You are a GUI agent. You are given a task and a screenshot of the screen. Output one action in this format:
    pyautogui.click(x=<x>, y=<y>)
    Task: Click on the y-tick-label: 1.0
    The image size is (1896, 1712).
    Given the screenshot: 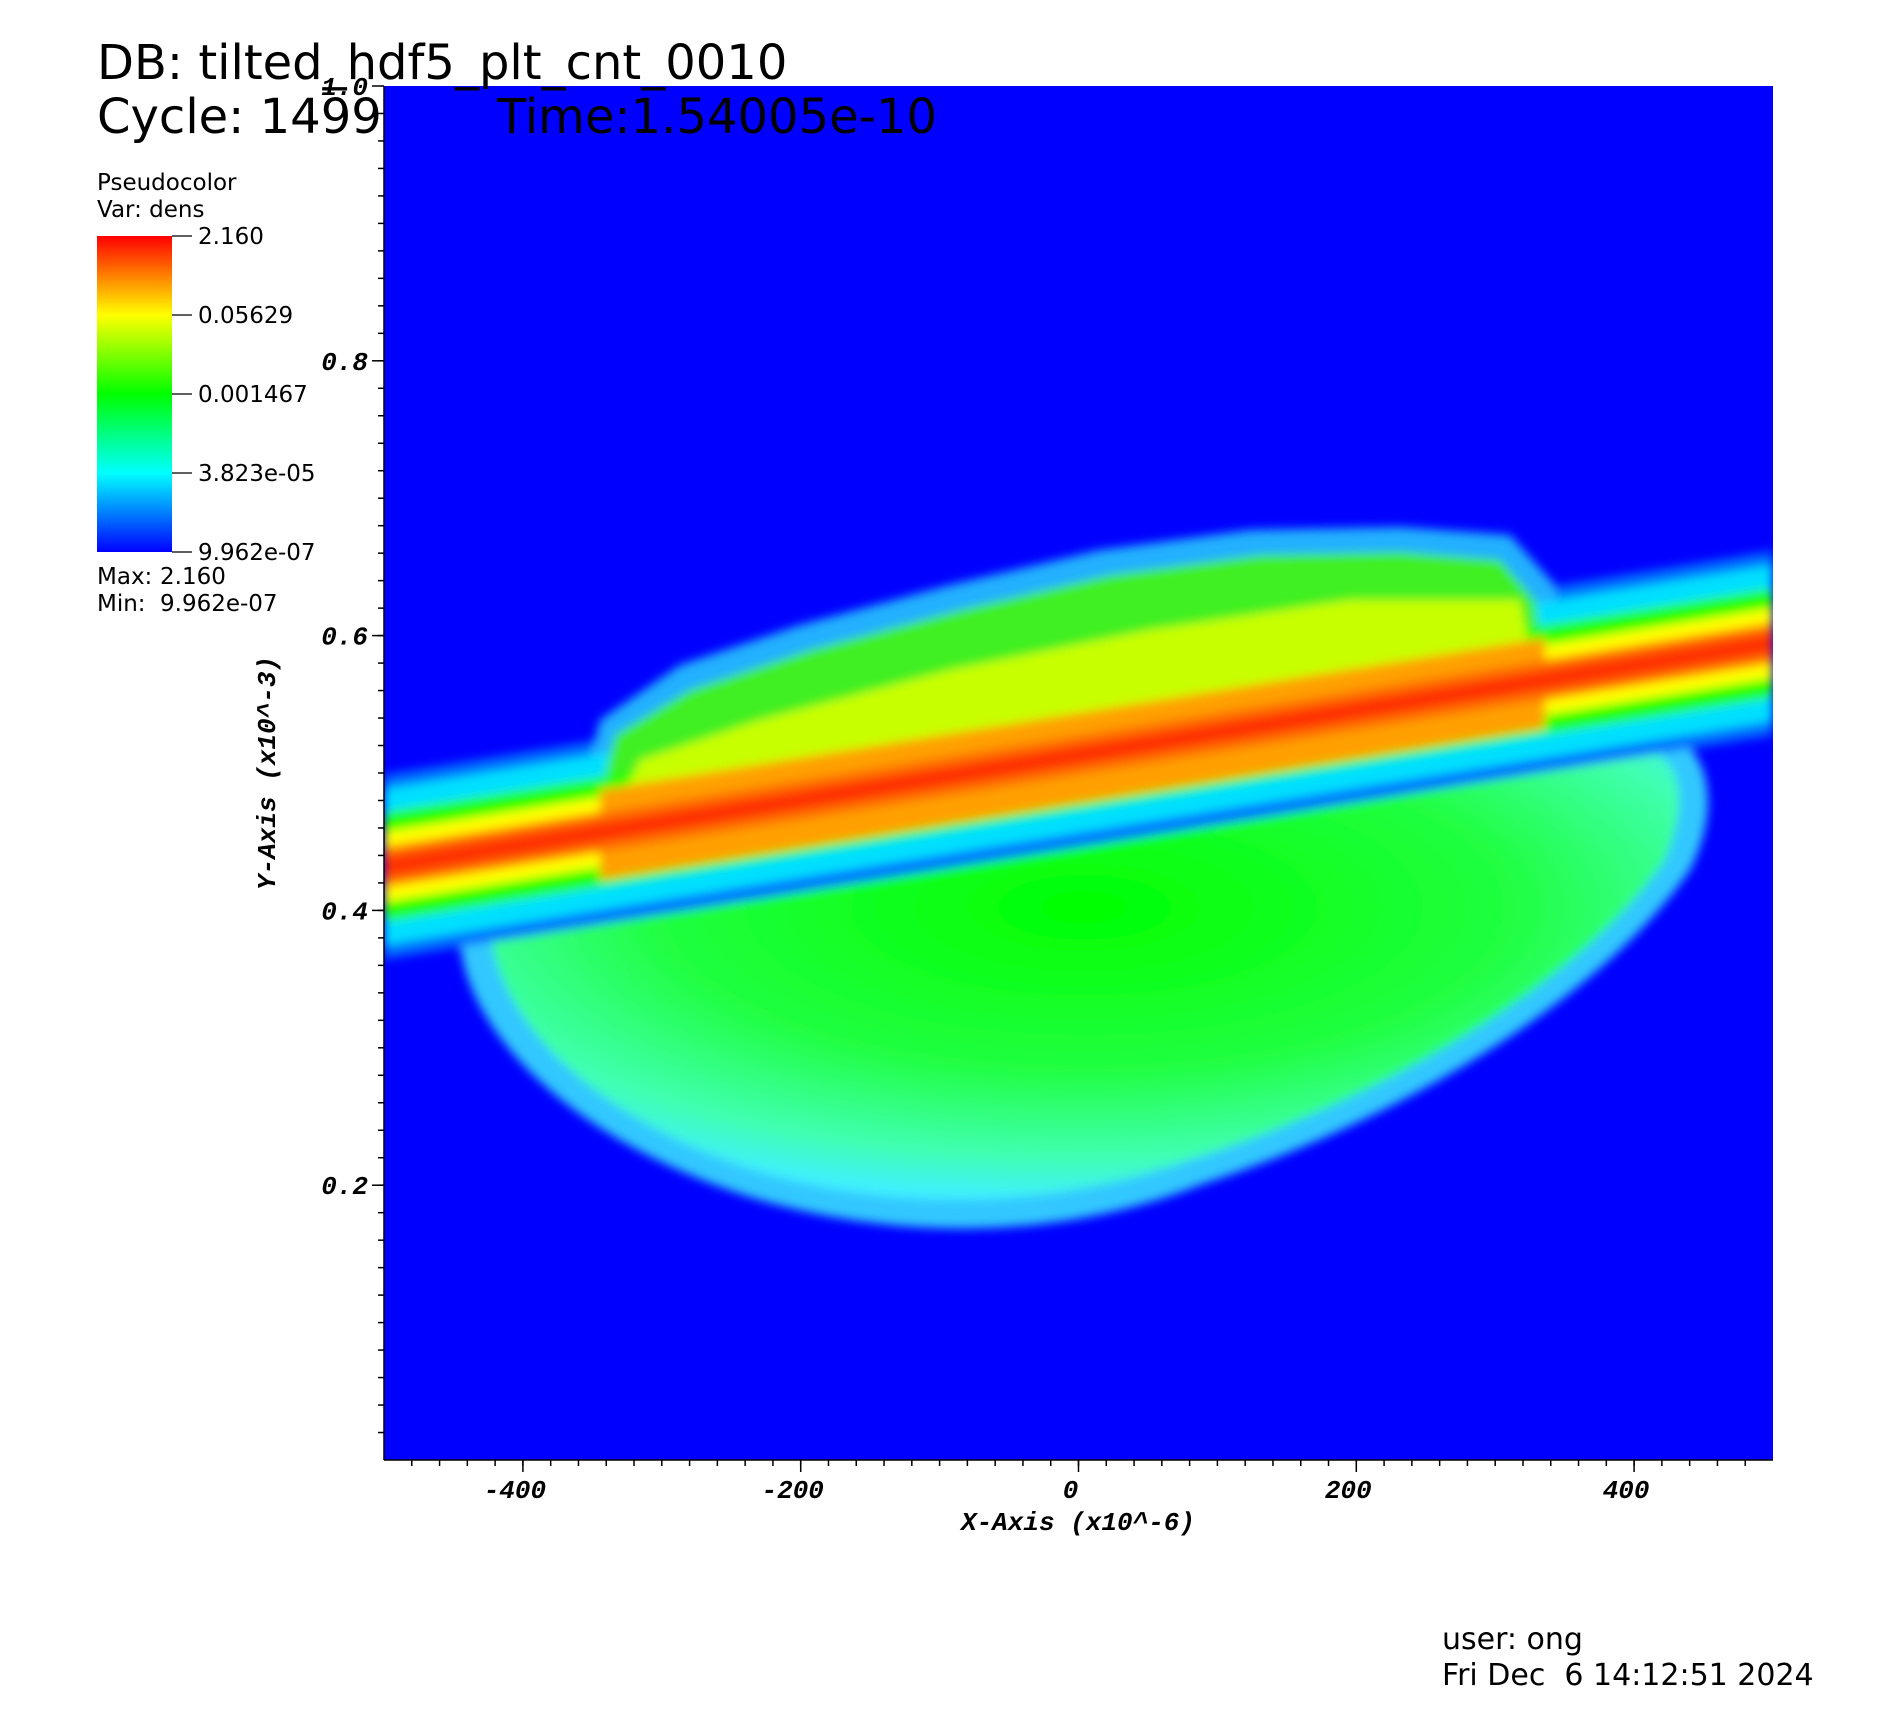 What is the action you would take?
    pyautogui.click(x=344, y=88)
    